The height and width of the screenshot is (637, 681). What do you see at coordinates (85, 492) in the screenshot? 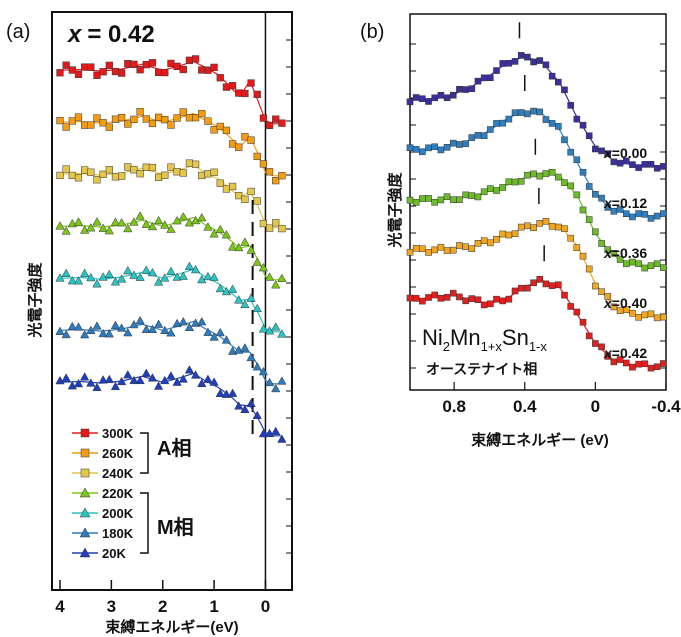
I see `legend-marker-220K` at bounding box center [85, 492].